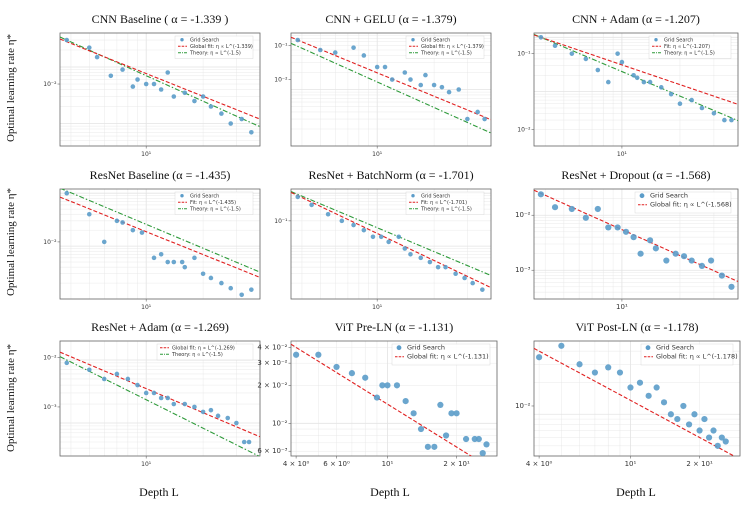  Describe the element at coordinates (390, 175) in the screenshot. I see `panel-title: ResNet + BatchNorm (α = -1.701)` at that location.